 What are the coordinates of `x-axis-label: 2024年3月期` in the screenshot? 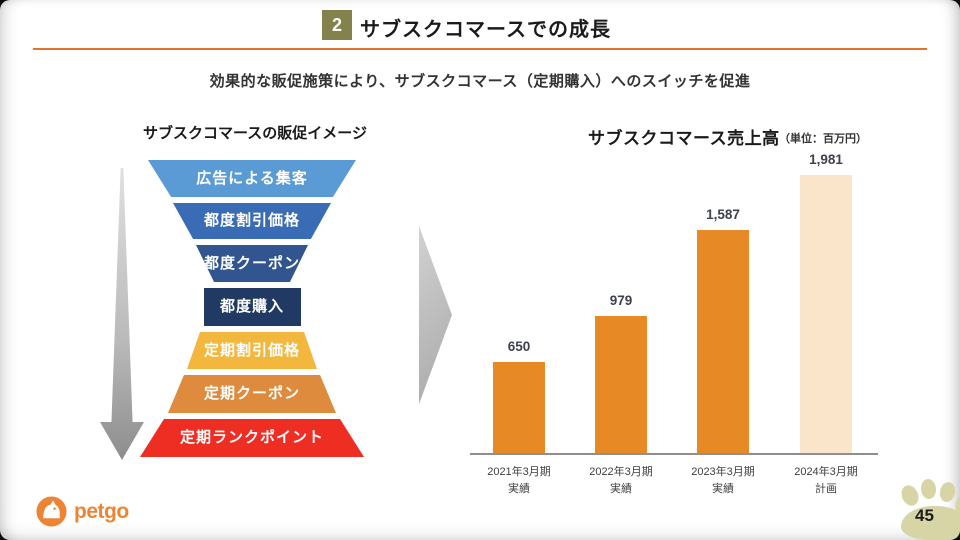 It's located at (826, 472).